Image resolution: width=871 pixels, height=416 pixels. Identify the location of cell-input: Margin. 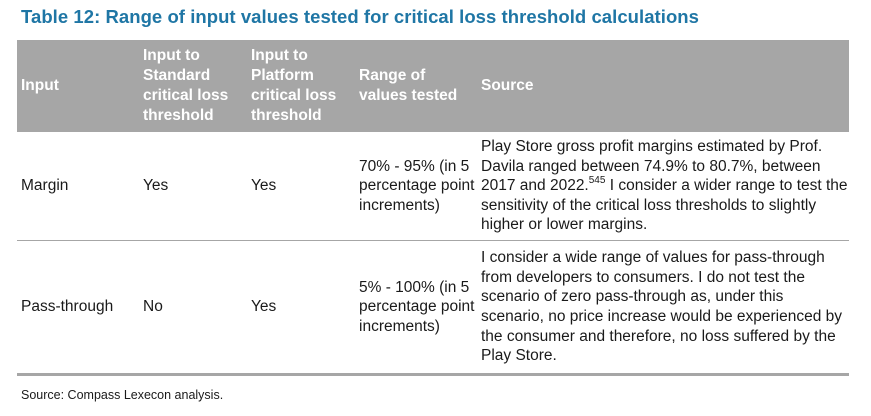
(78, 186).